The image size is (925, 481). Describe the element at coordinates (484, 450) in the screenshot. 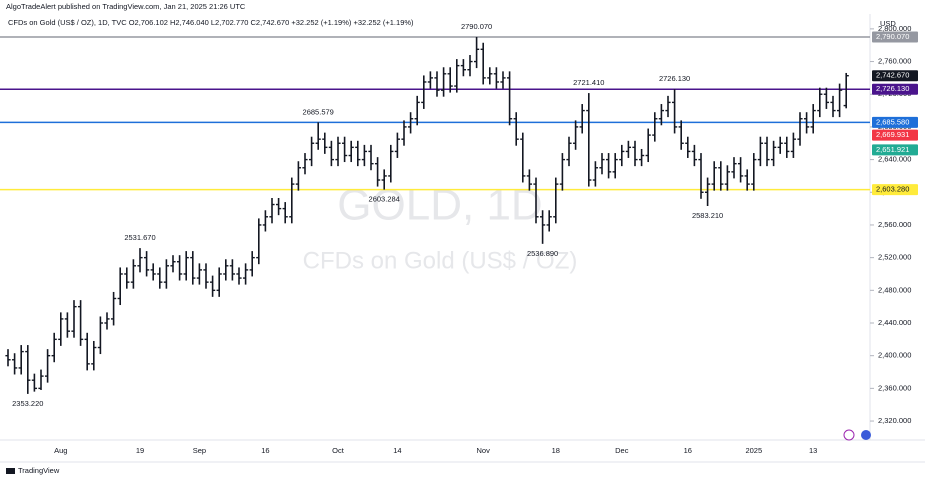

I see `x-tick-label: Nov` at that location.